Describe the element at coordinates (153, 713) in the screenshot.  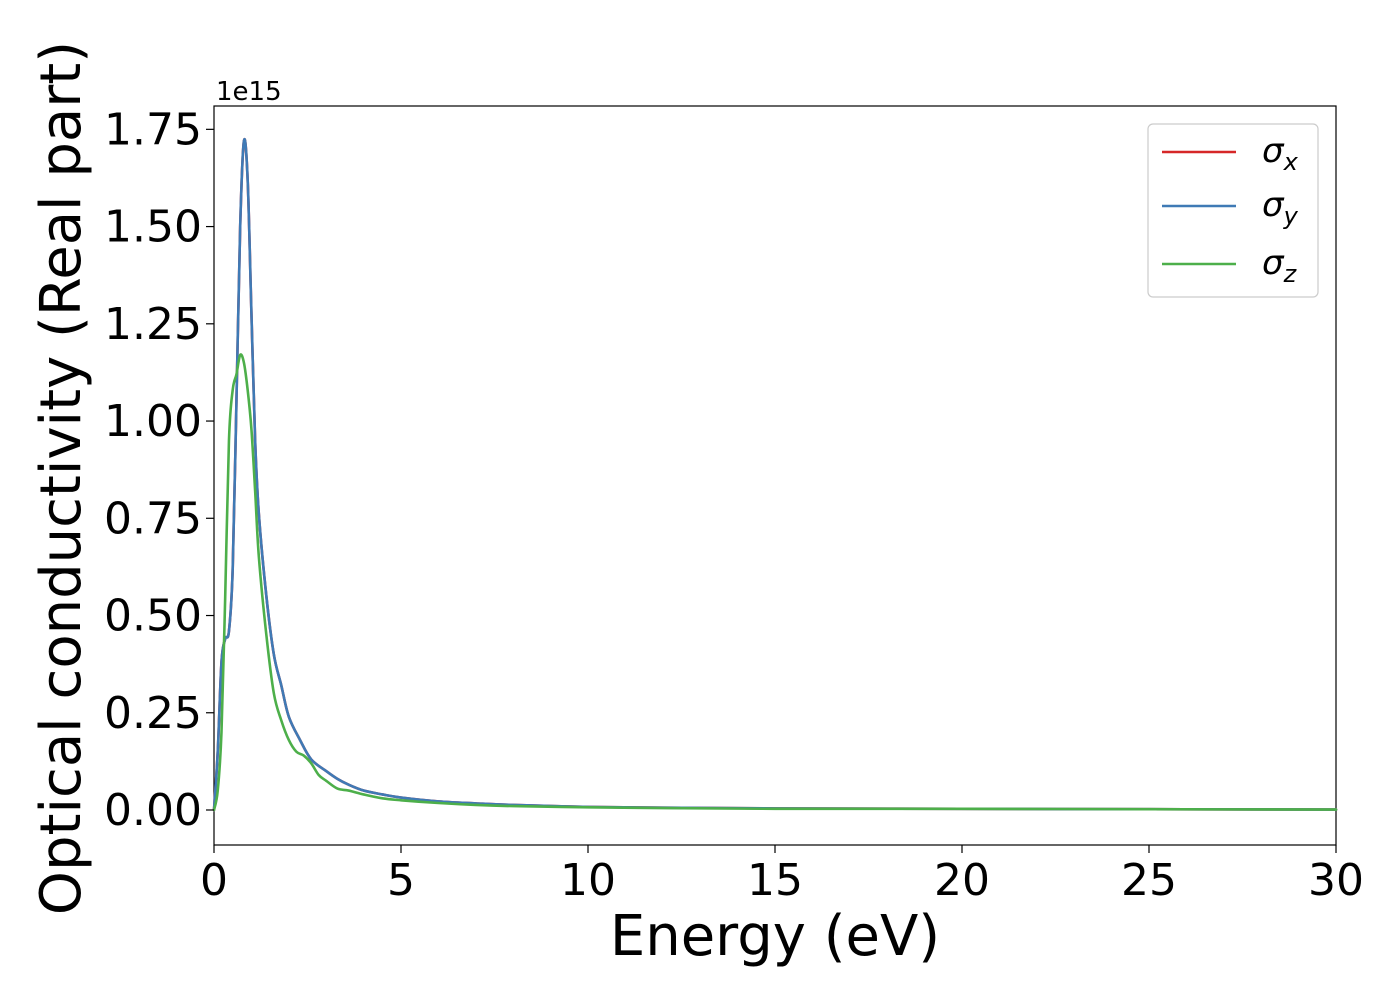
I see `y-tick-label: 0.25` at that location.